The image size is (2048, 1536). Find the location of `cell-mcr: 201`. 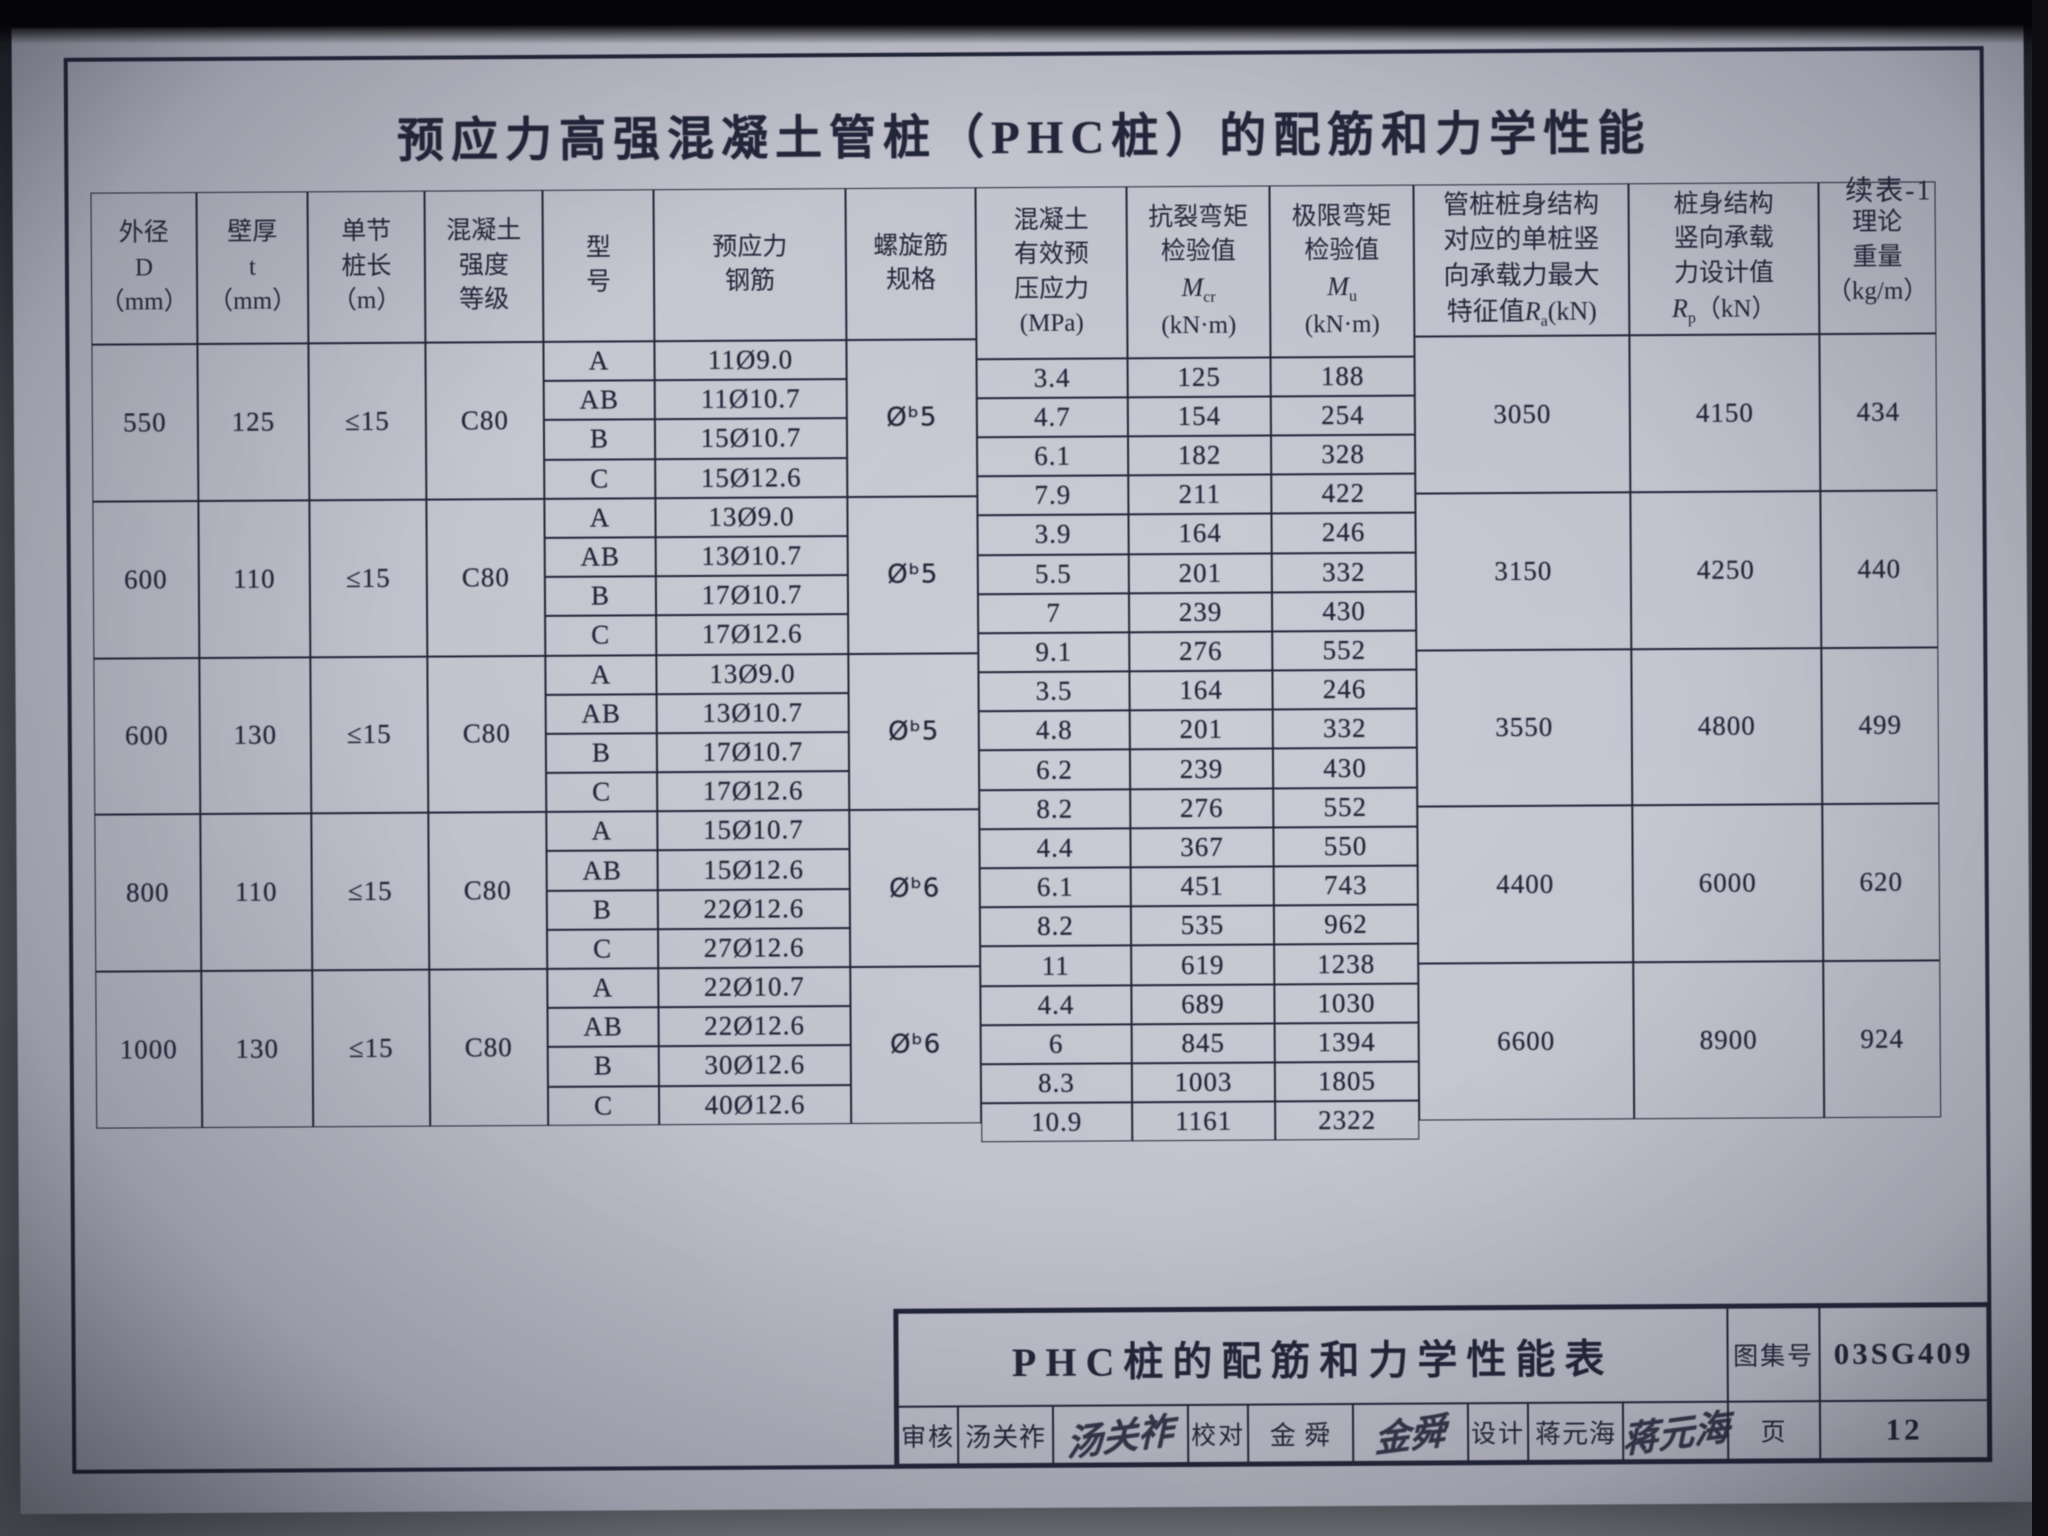

cell-mcr: 201 is located at coordinates (1200, 573).